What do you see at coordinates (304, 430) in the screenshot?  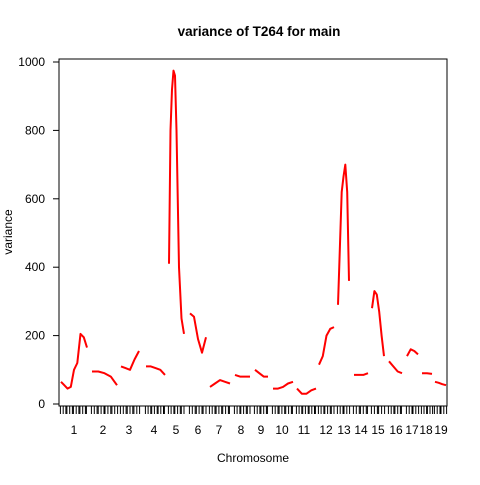 I see `x-tick-label: 11` at bounding box center [304, 430].